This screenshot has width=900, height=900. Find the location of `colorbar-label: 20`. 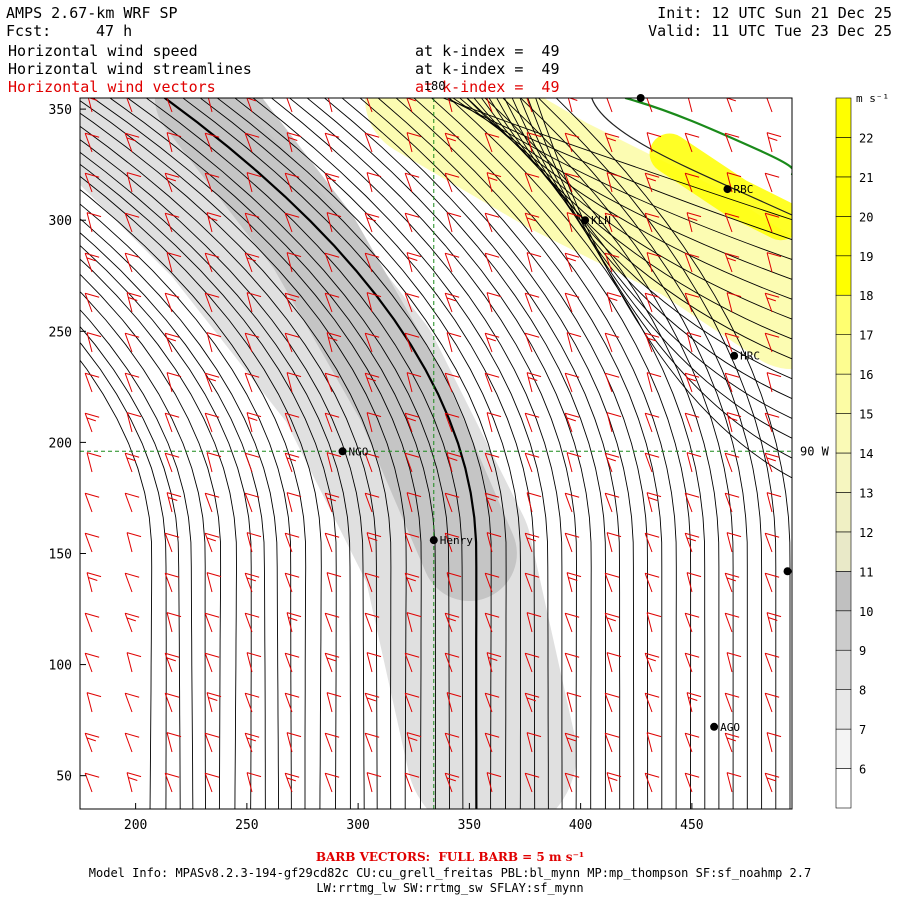

colorbar-label: 20 is located at coordinates (866, 217).